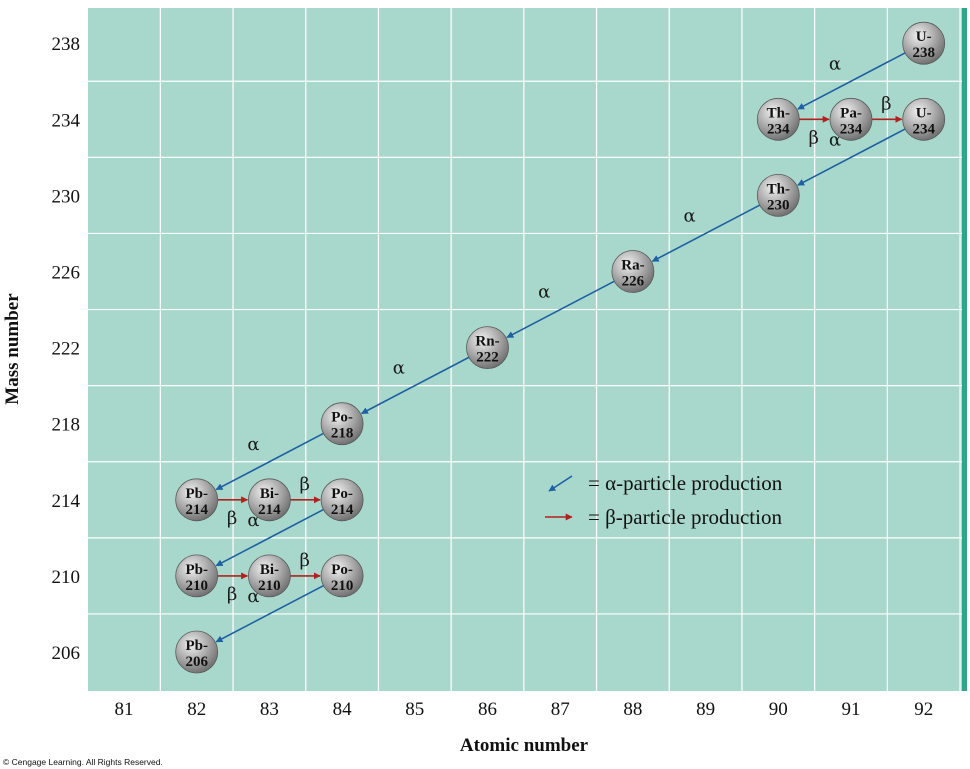  Describe the element at coordinates (851, 113) in the screenshot. I see `nuclide-symbol: Pa-` at that location.